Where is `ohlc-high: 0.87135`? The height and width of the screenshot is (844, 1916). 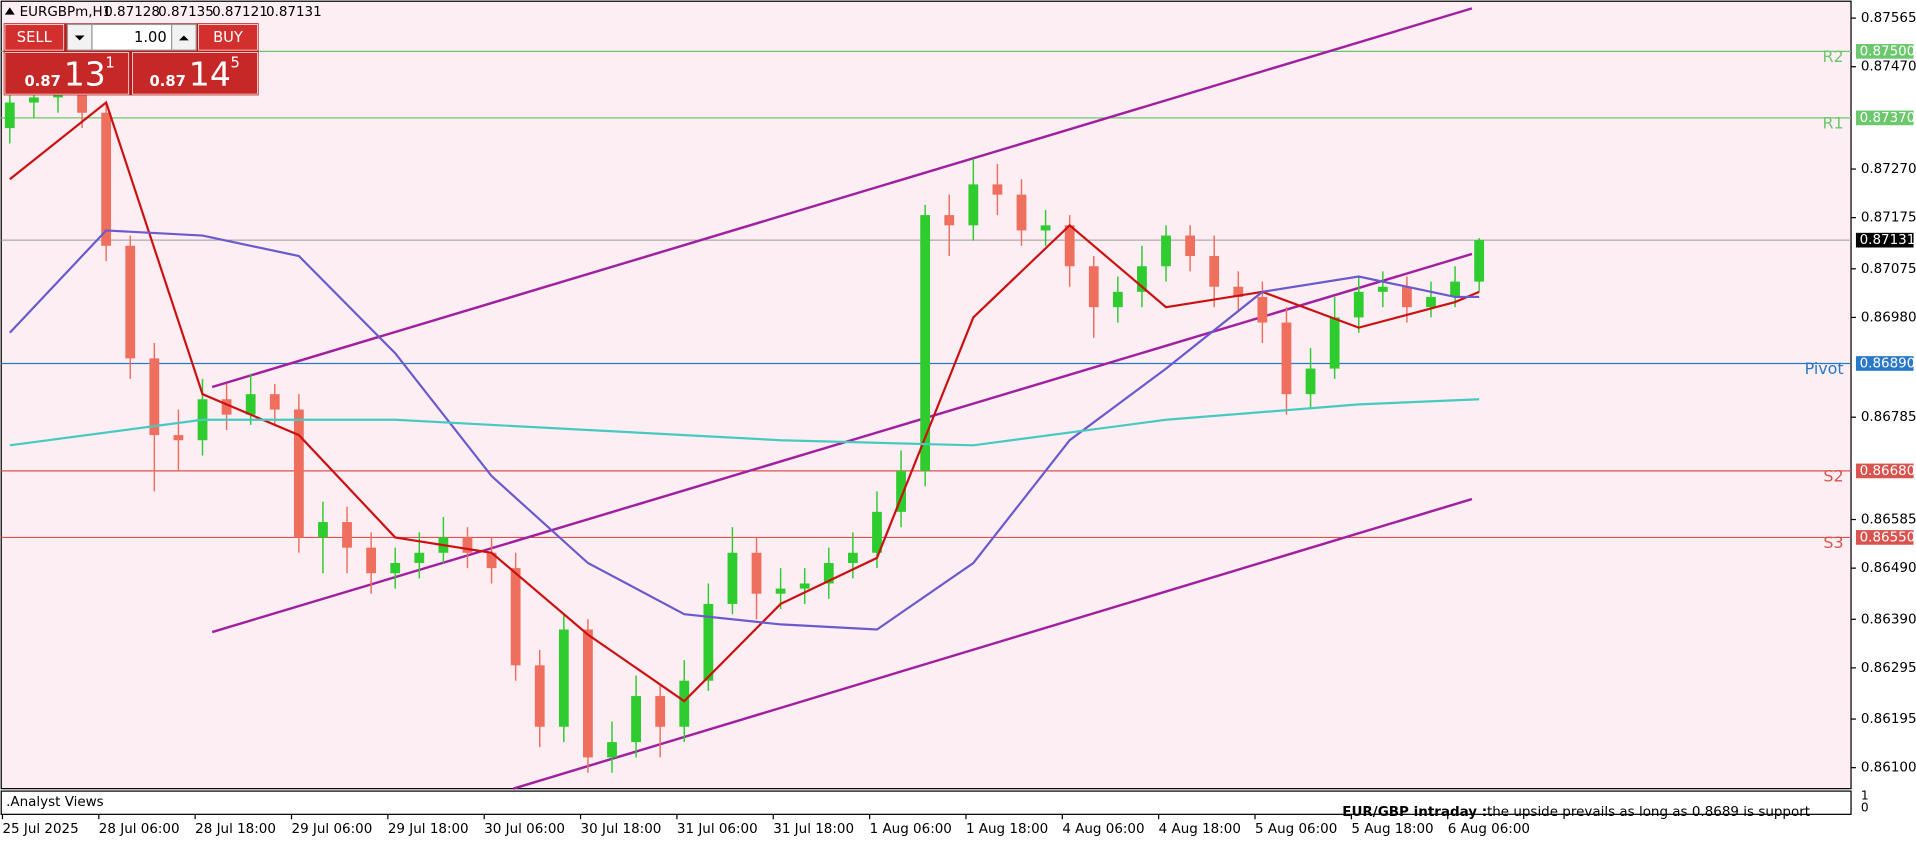
ohlc-high: 0.87135 is located at coordinates (186, 12).